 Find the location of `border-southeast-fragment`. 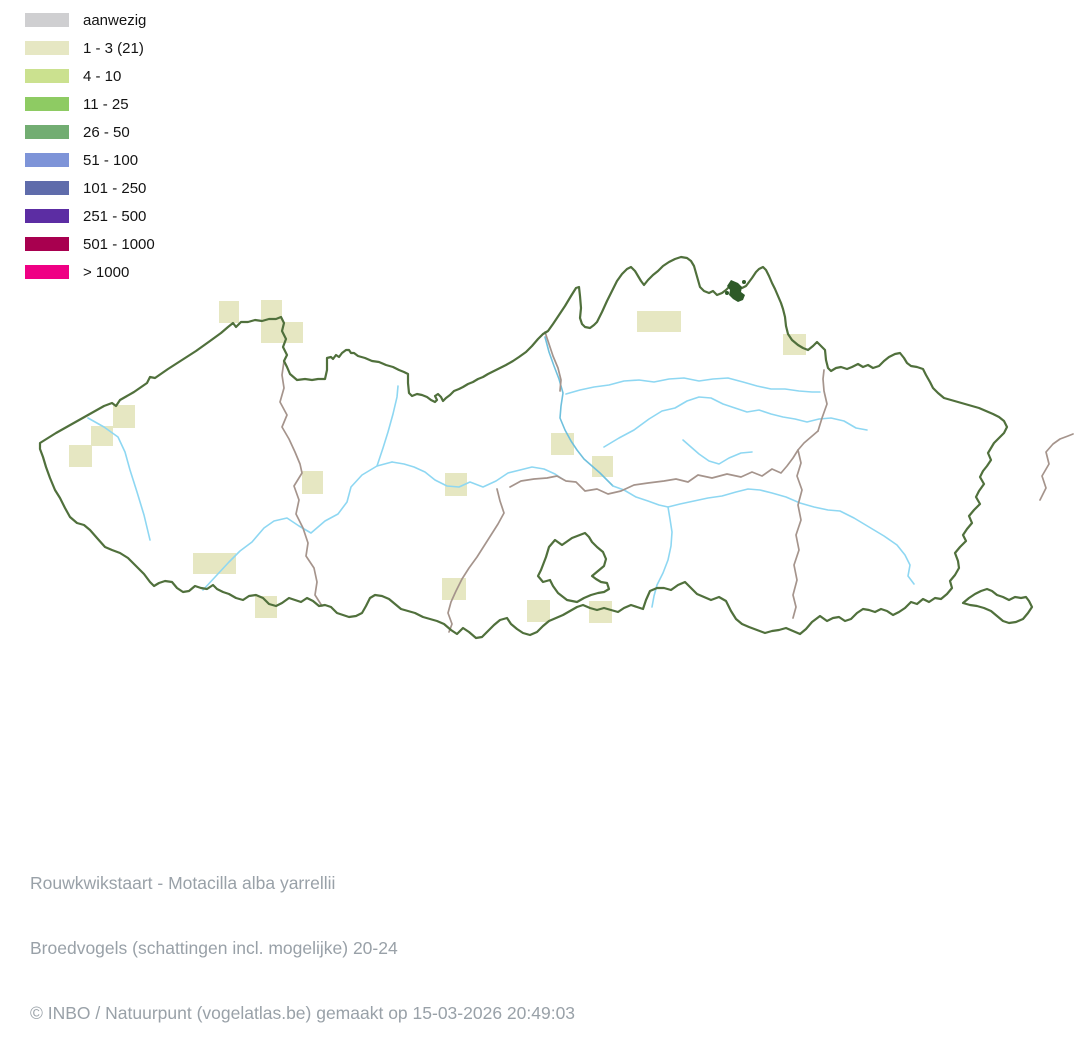

border-southeast-fragment is located at coordinates (1056, 467).